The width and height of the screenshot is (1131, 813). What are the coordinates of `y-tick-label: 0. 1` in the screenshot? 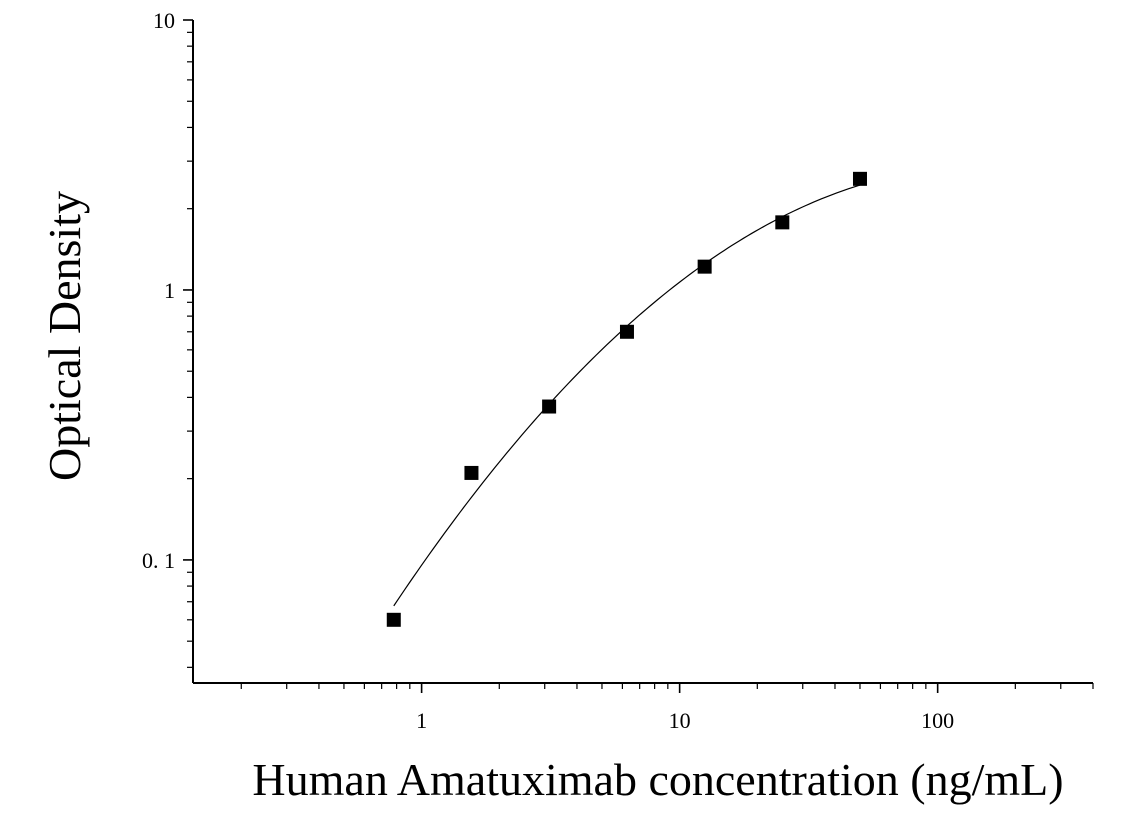 It's located at (158, 560).